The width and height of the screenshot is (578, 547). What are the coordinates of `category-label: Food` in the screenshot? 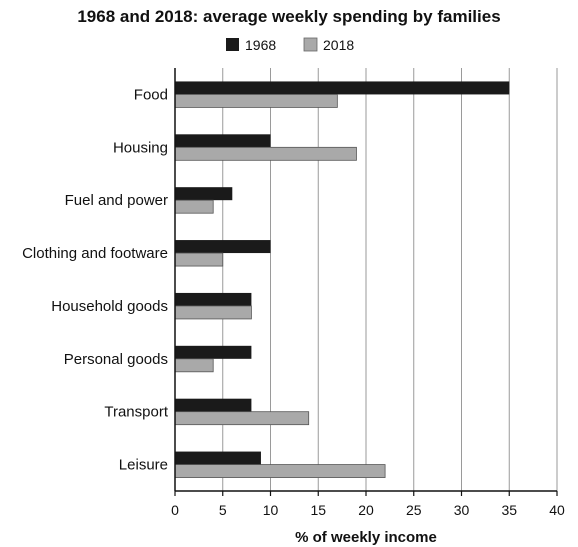 It's located at (151, 94).